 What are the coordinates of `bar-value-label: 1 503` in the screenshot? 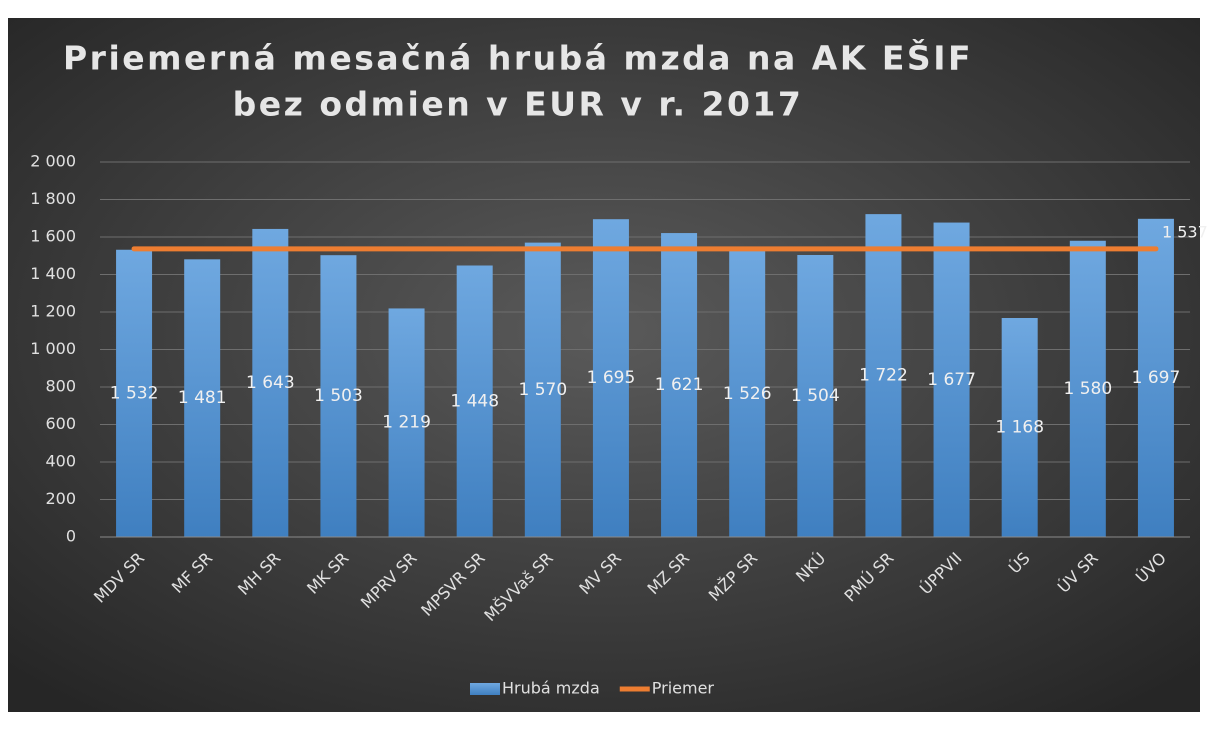 It's located at (338, 396).